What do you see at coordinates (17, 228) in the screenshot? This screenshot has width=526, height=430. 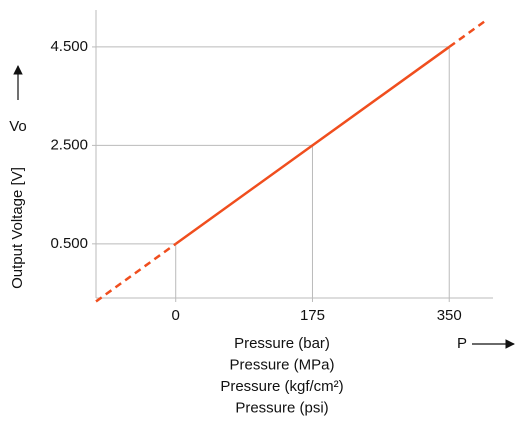 I see `y-axis-title: Output Voltage [V]` at bounding box center [17, 228].